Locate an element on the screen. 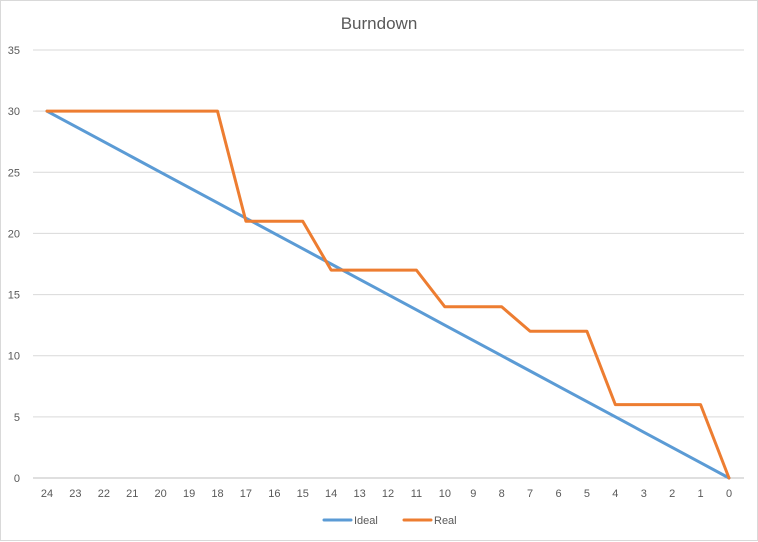 The height and width of the screenshot is (542, 758). x-tick-label: 21 is located at coordinates (132, 494).